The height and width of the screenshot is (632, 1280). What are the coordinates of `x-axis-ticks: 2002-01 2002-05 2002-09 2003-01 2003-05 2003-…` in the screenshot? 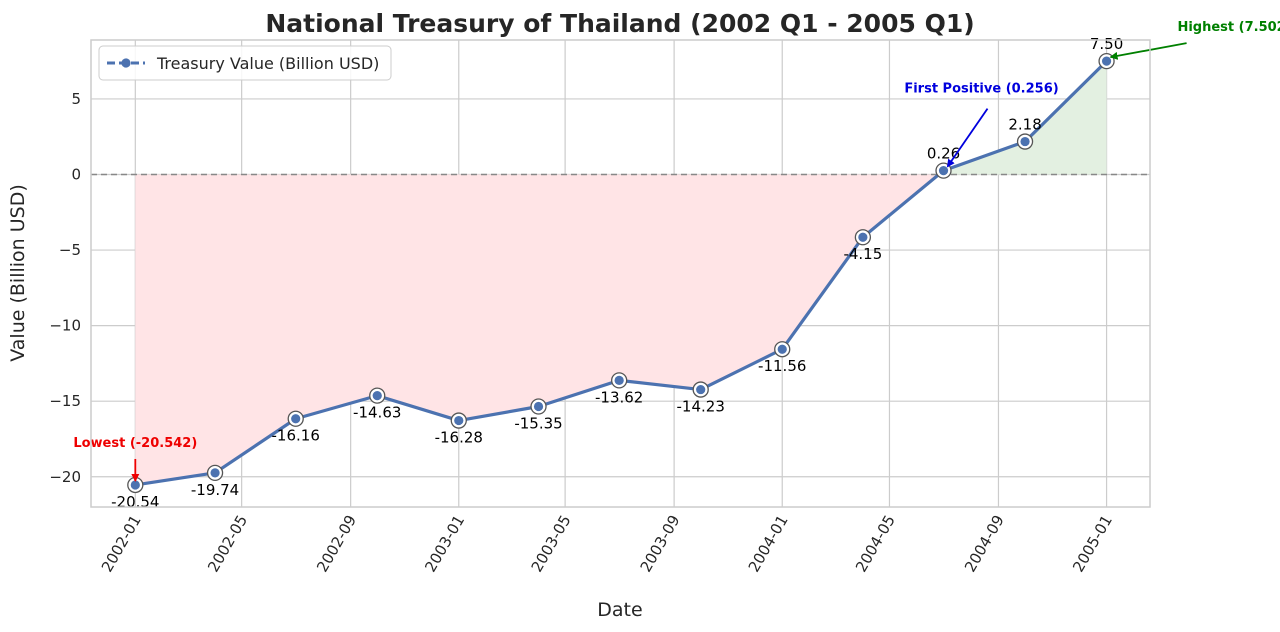 It's located at (607, 543).